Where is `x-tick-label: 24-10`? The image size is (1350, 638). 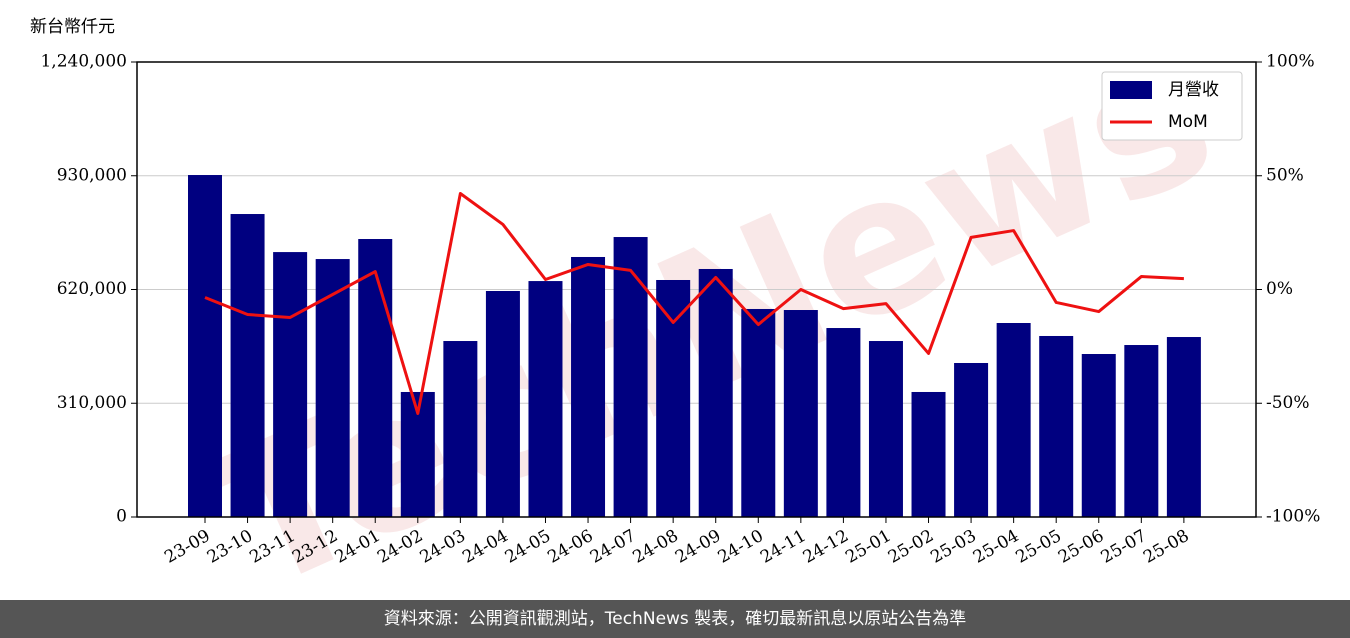 x-tick-label: 24-10 is located at coordinates (741, 547).